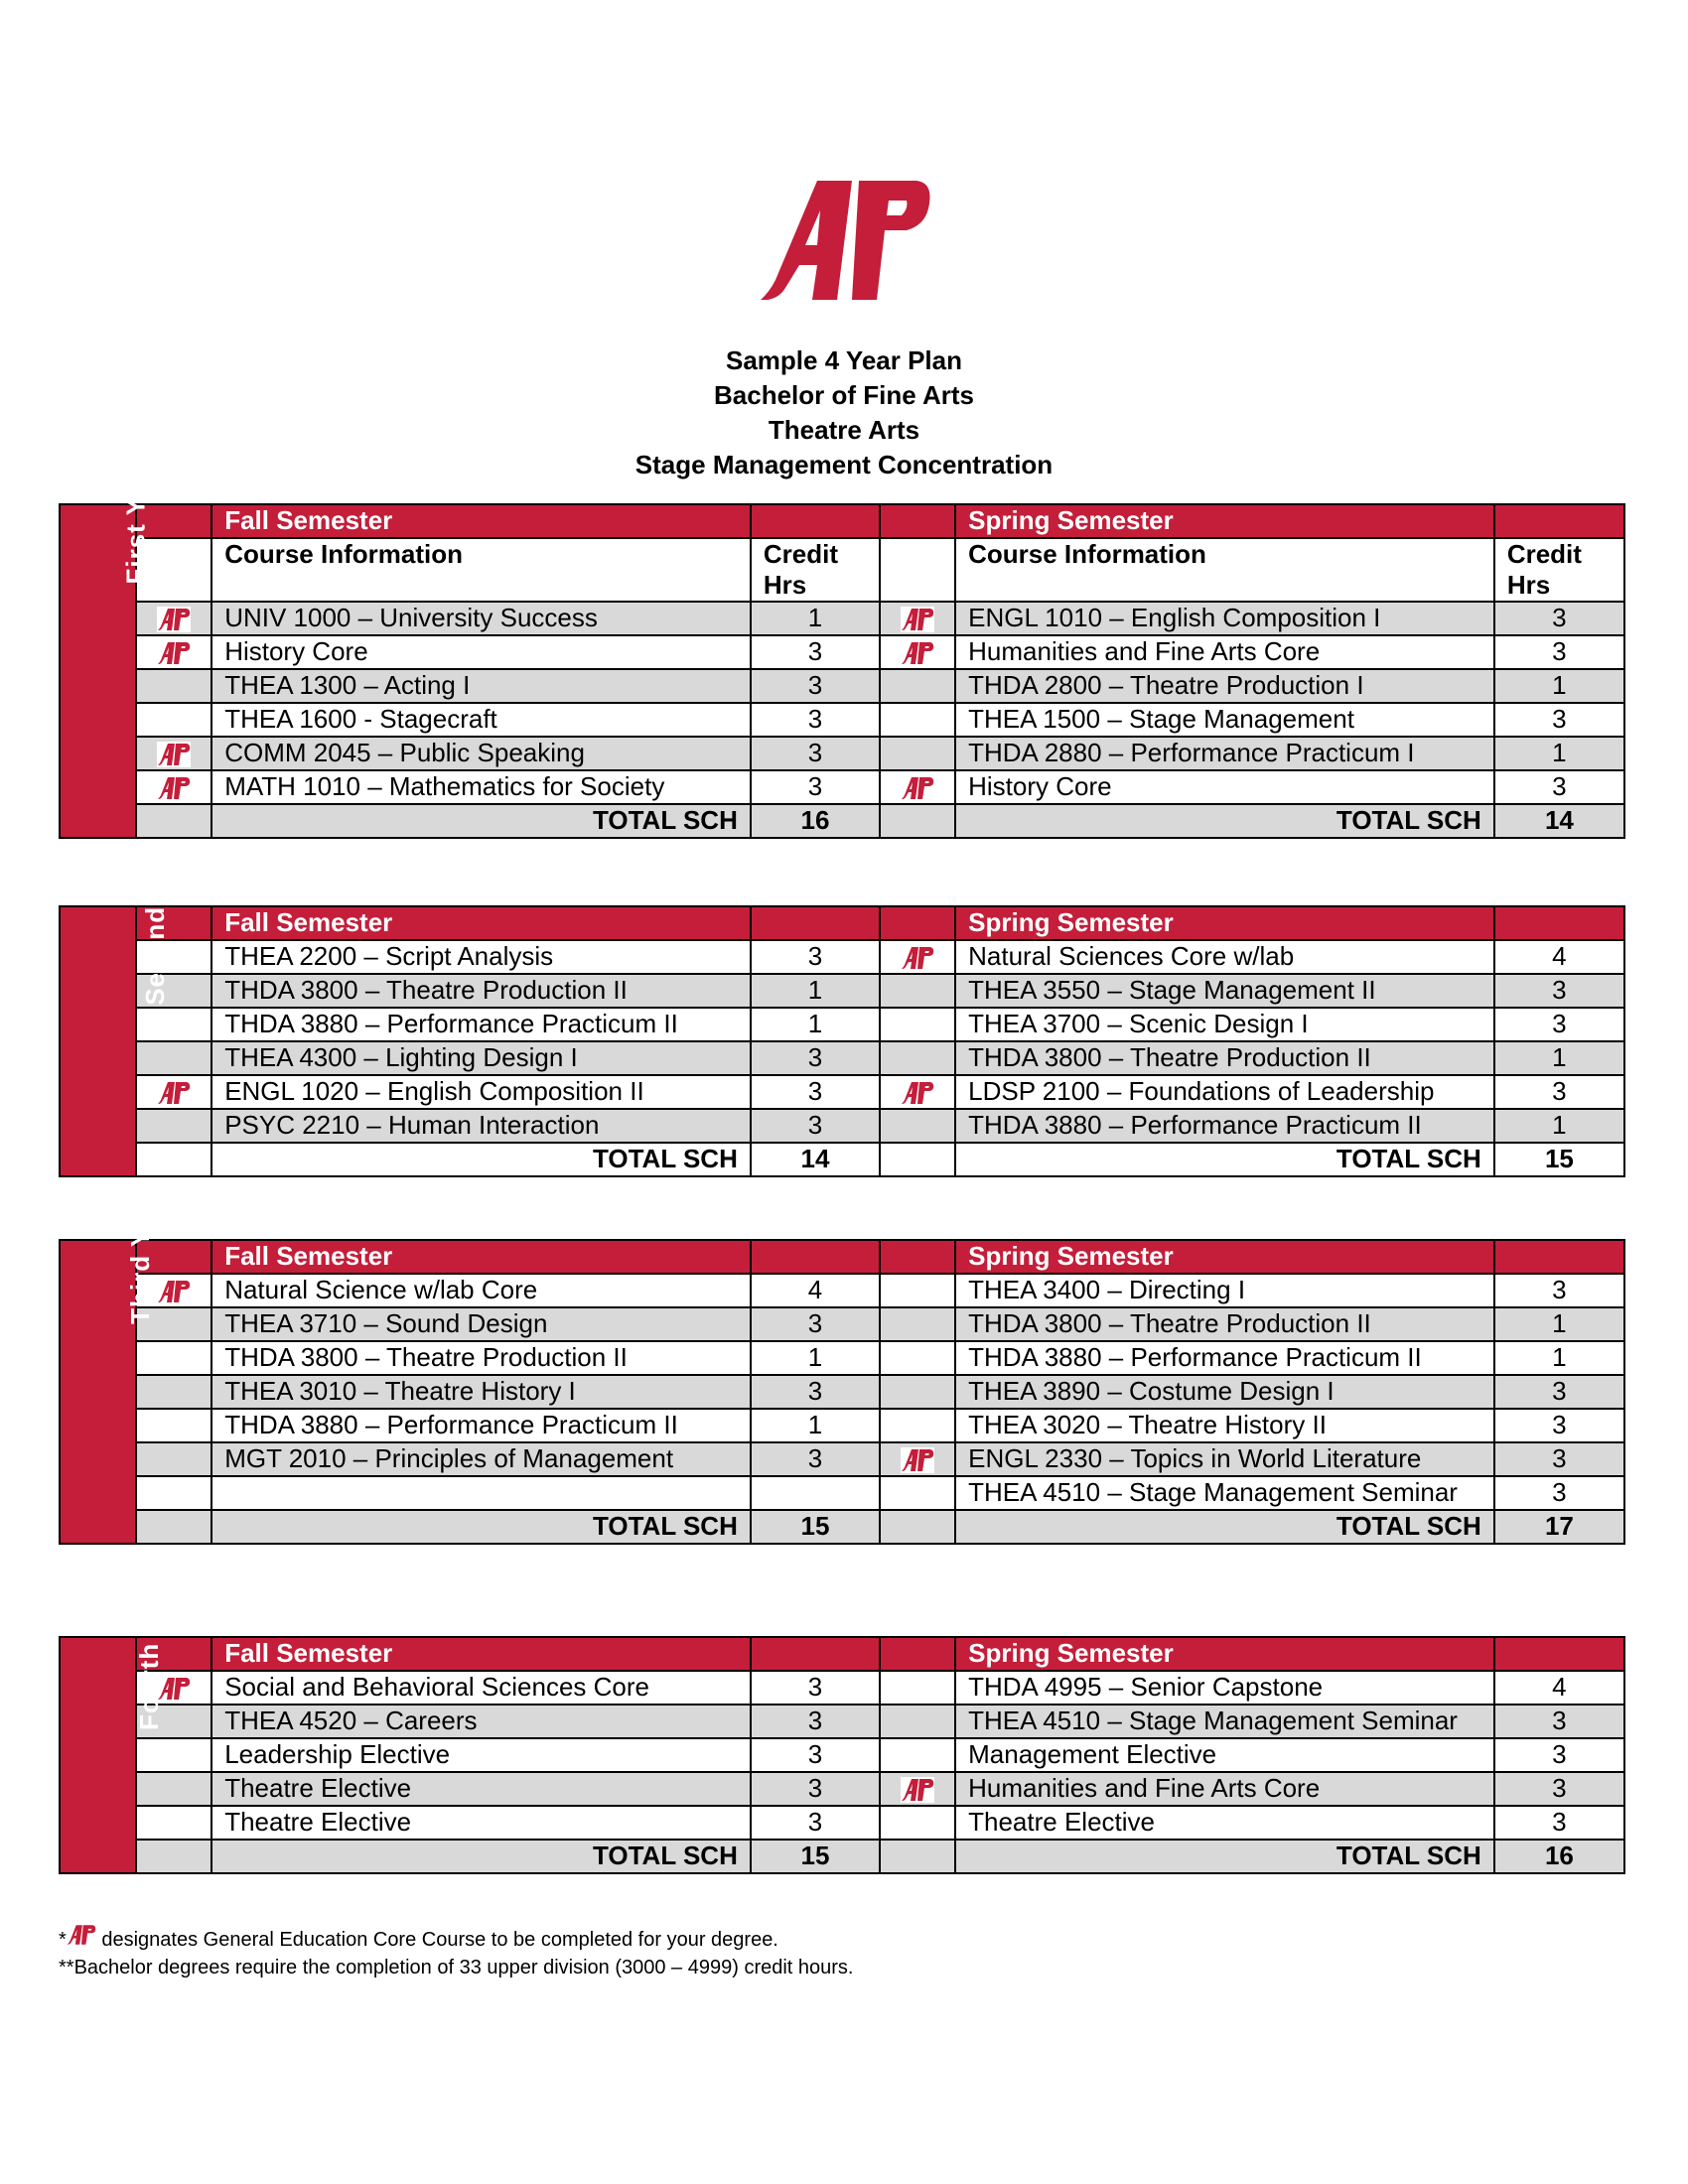  I want to click on course-row: THEA 4510 – Stage Management Seminar 3, so click(843, 1493).